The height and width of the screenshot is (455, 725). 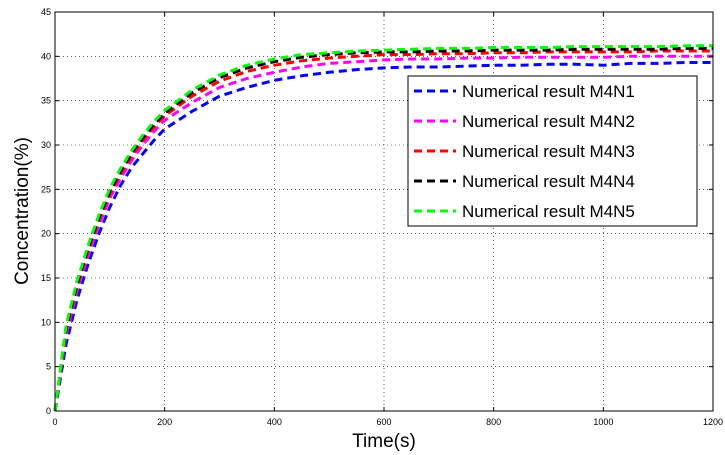 What do you see at coordinates (548, 181) in the screenshot?
I see `legend-label-4: Numerical result M4N4` at bounding box center [548, 181].